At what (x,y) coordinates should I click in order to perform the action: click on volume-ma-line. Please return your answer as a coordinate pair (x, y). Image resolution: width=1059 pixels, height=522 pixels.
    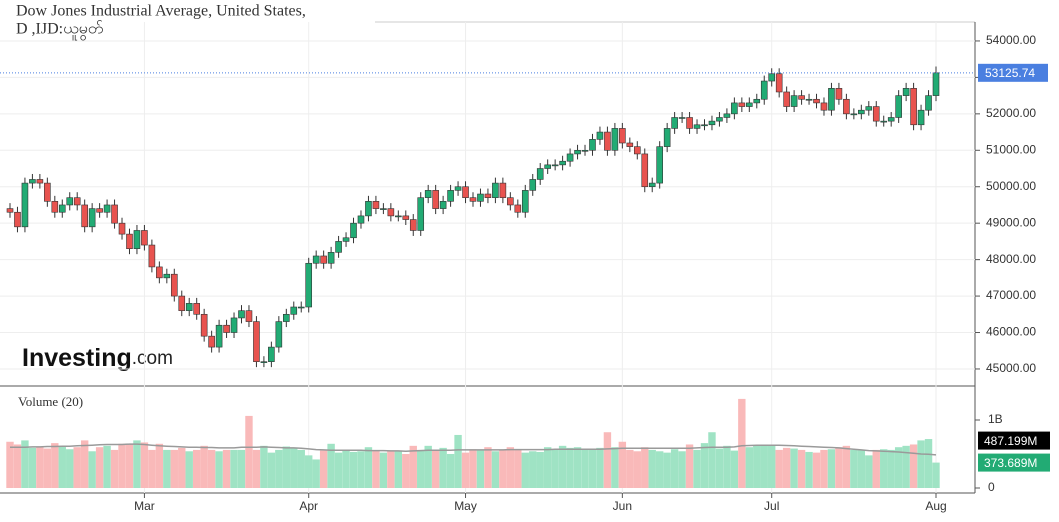
    Looking at the image, I should click on (473, 449).